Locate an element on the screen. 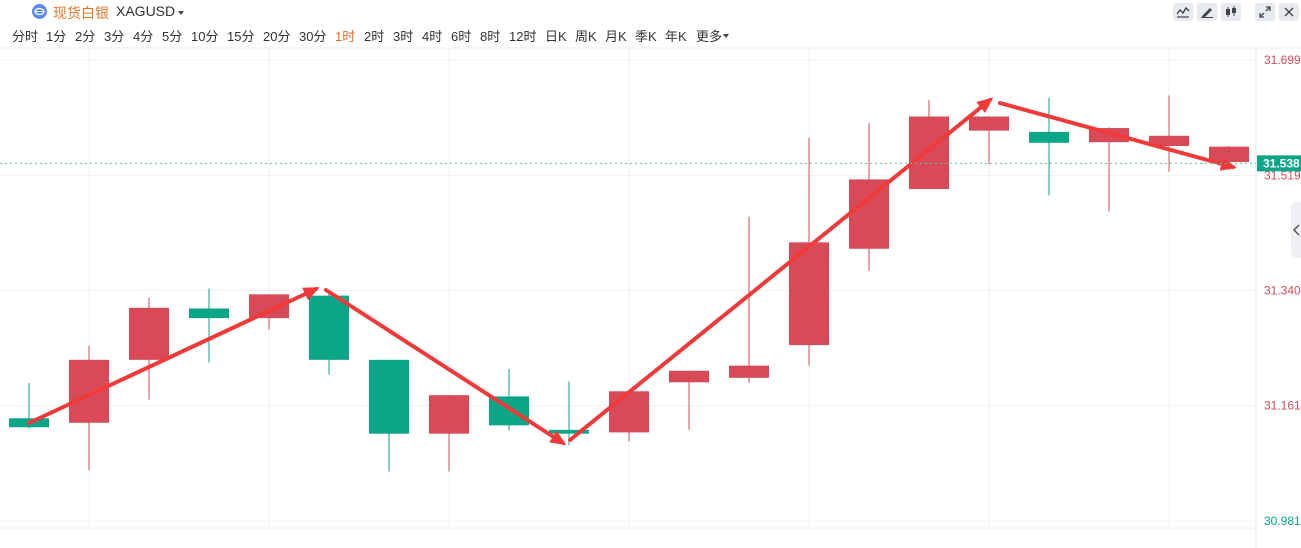 This screenshot has height=548, width=1301. chevron-left-icon is located at coordinates (1296, 230).